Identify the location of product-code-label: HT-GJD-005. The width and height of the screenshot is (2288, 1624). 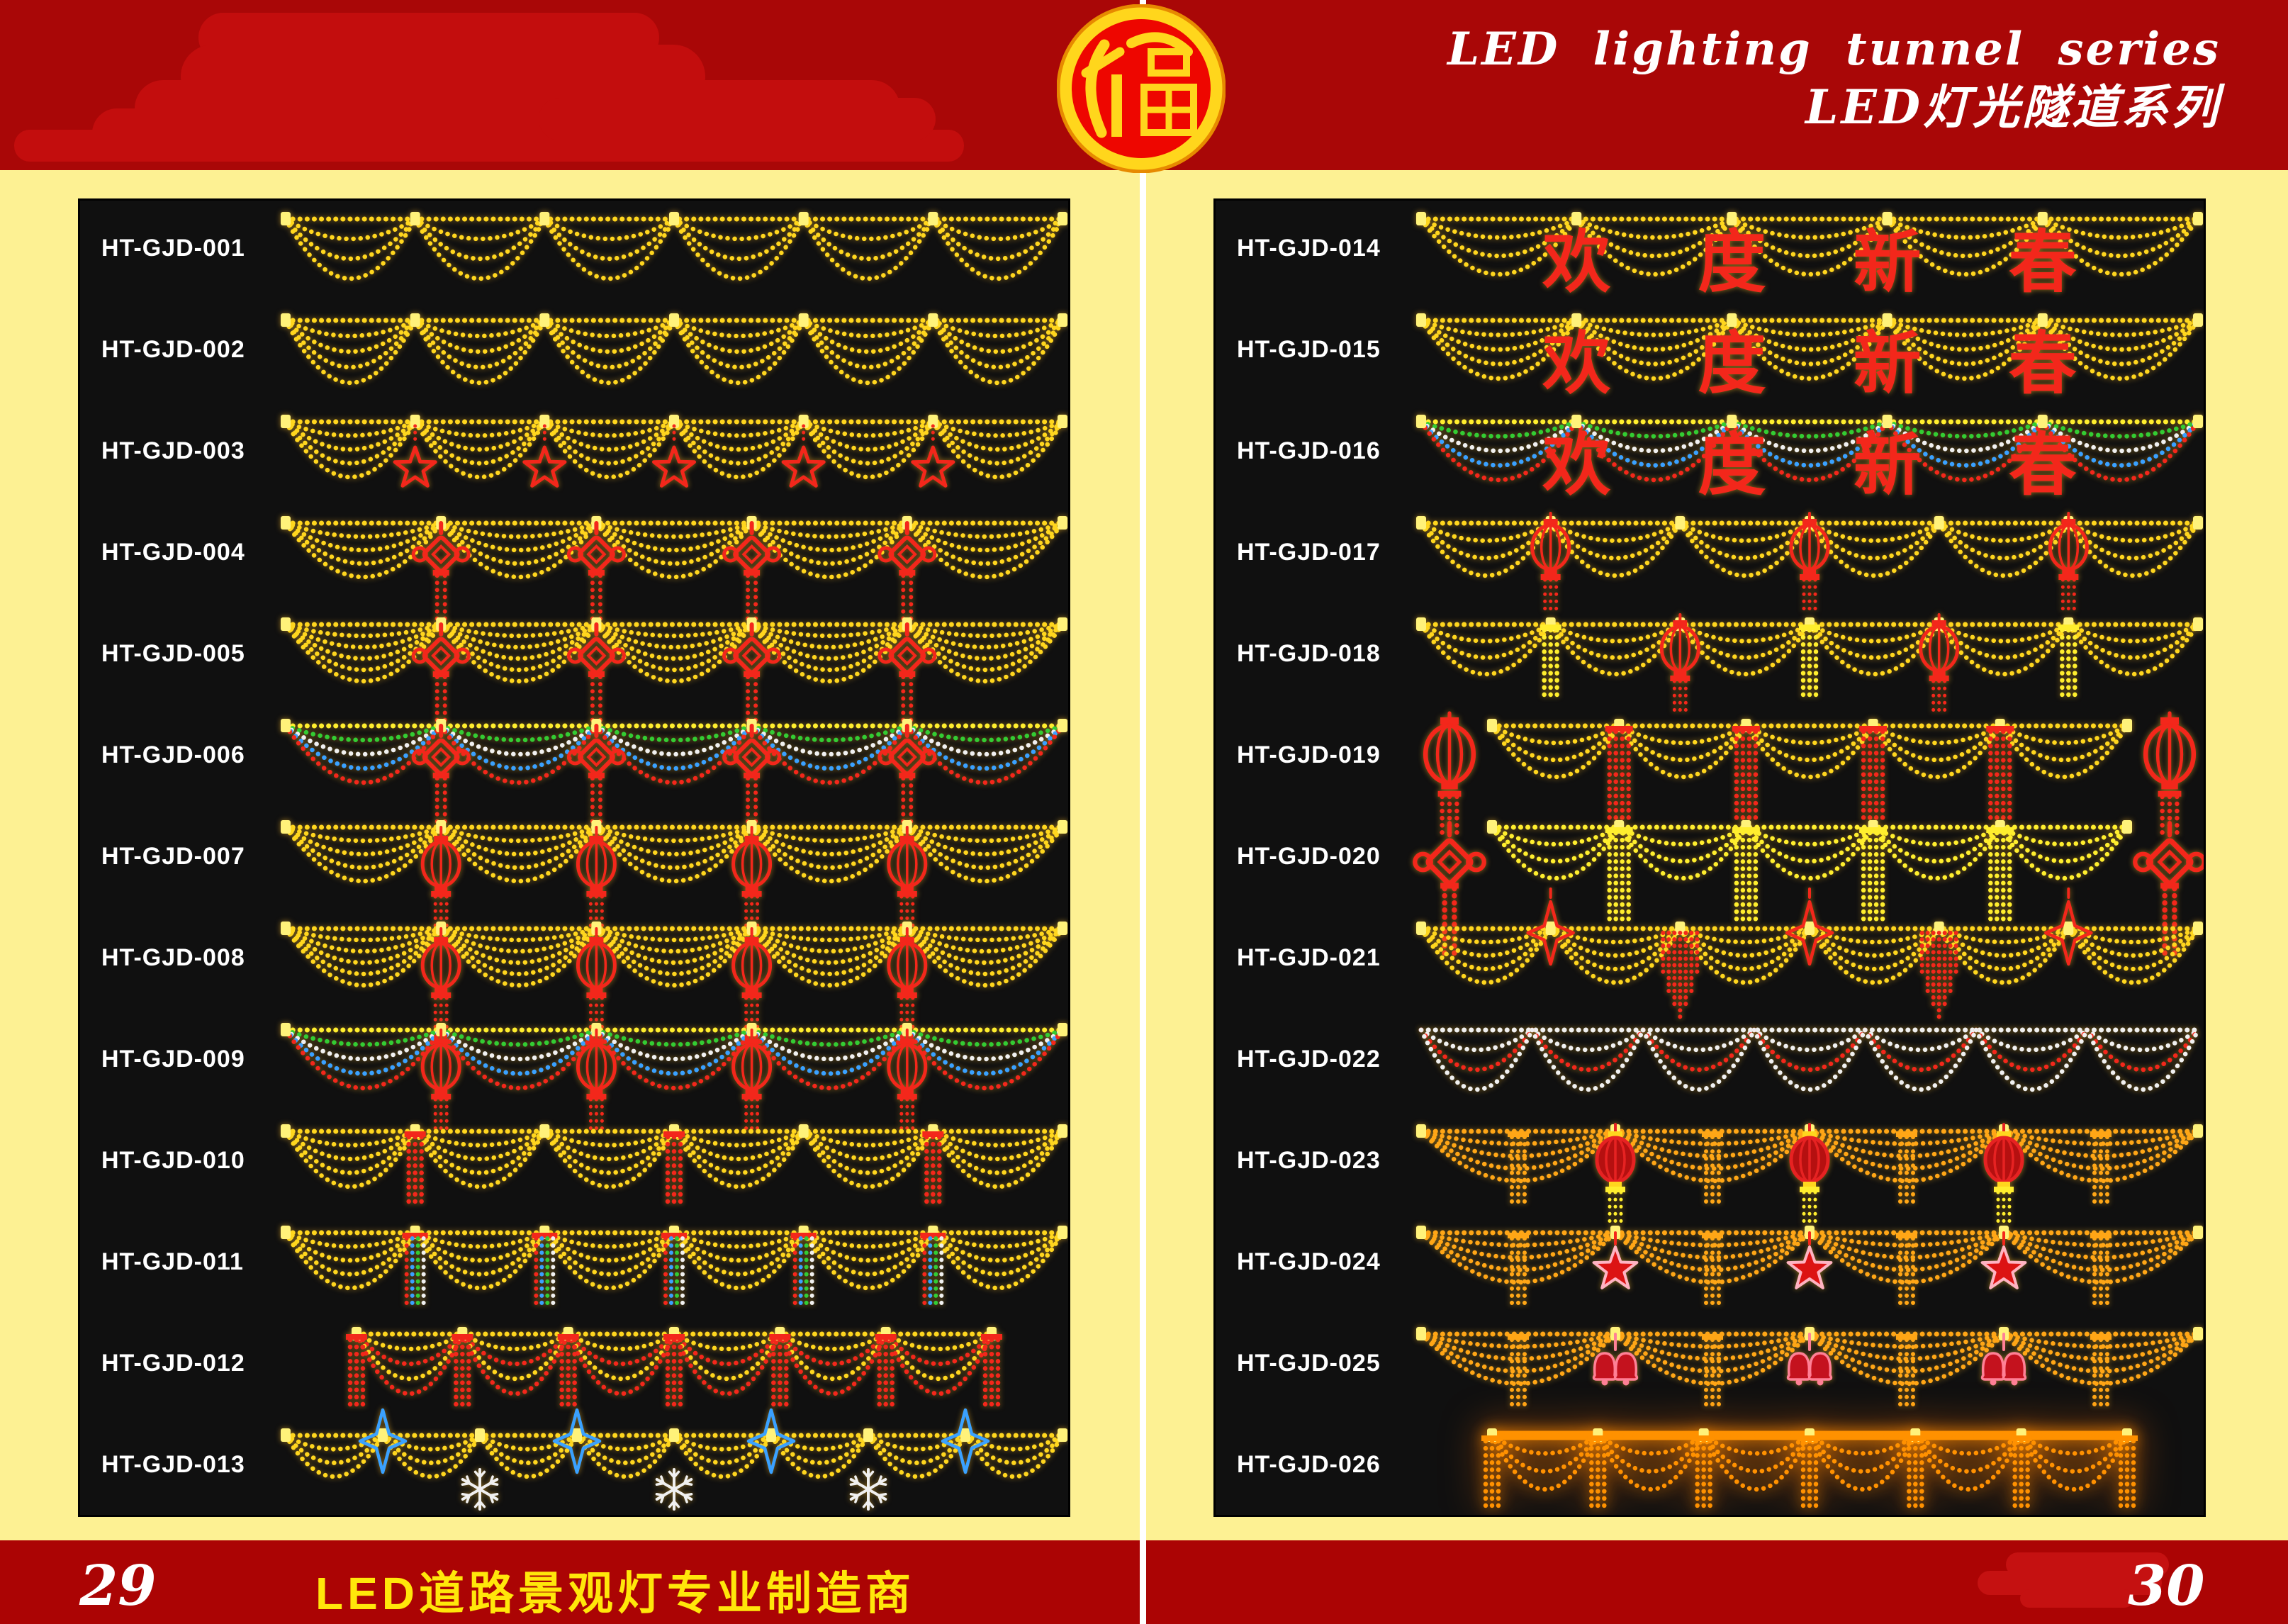
(173, 653).